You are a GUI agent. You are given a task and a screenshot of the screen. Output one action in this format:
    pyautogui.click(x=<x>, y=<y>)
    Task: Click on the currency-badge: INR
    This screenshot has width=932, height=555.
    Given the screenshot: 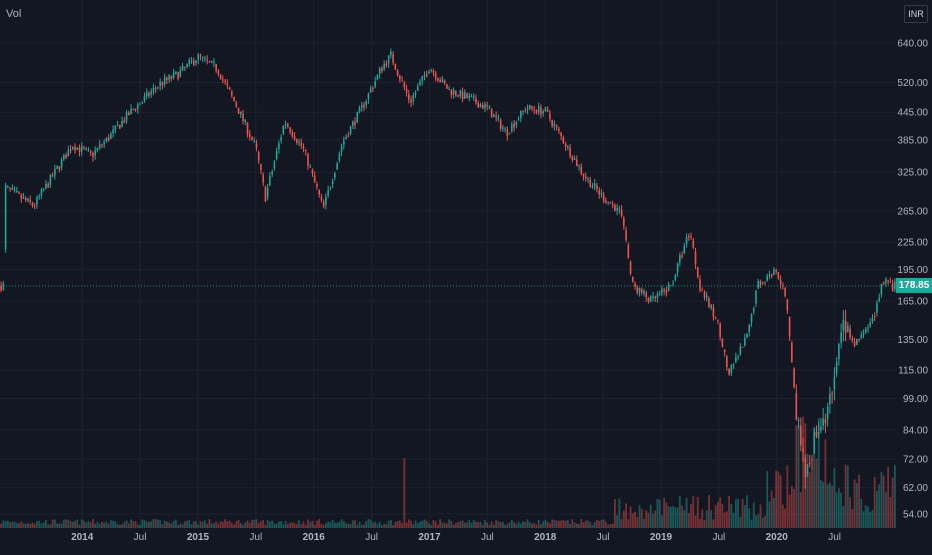 What is the action you would take?
    pyautogui.click(x=916, y=14)
    